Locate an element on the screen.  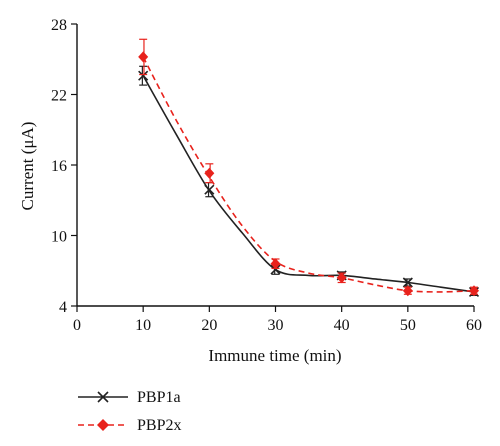
y-tick-label: 4 is located at coordinates (63, 307).